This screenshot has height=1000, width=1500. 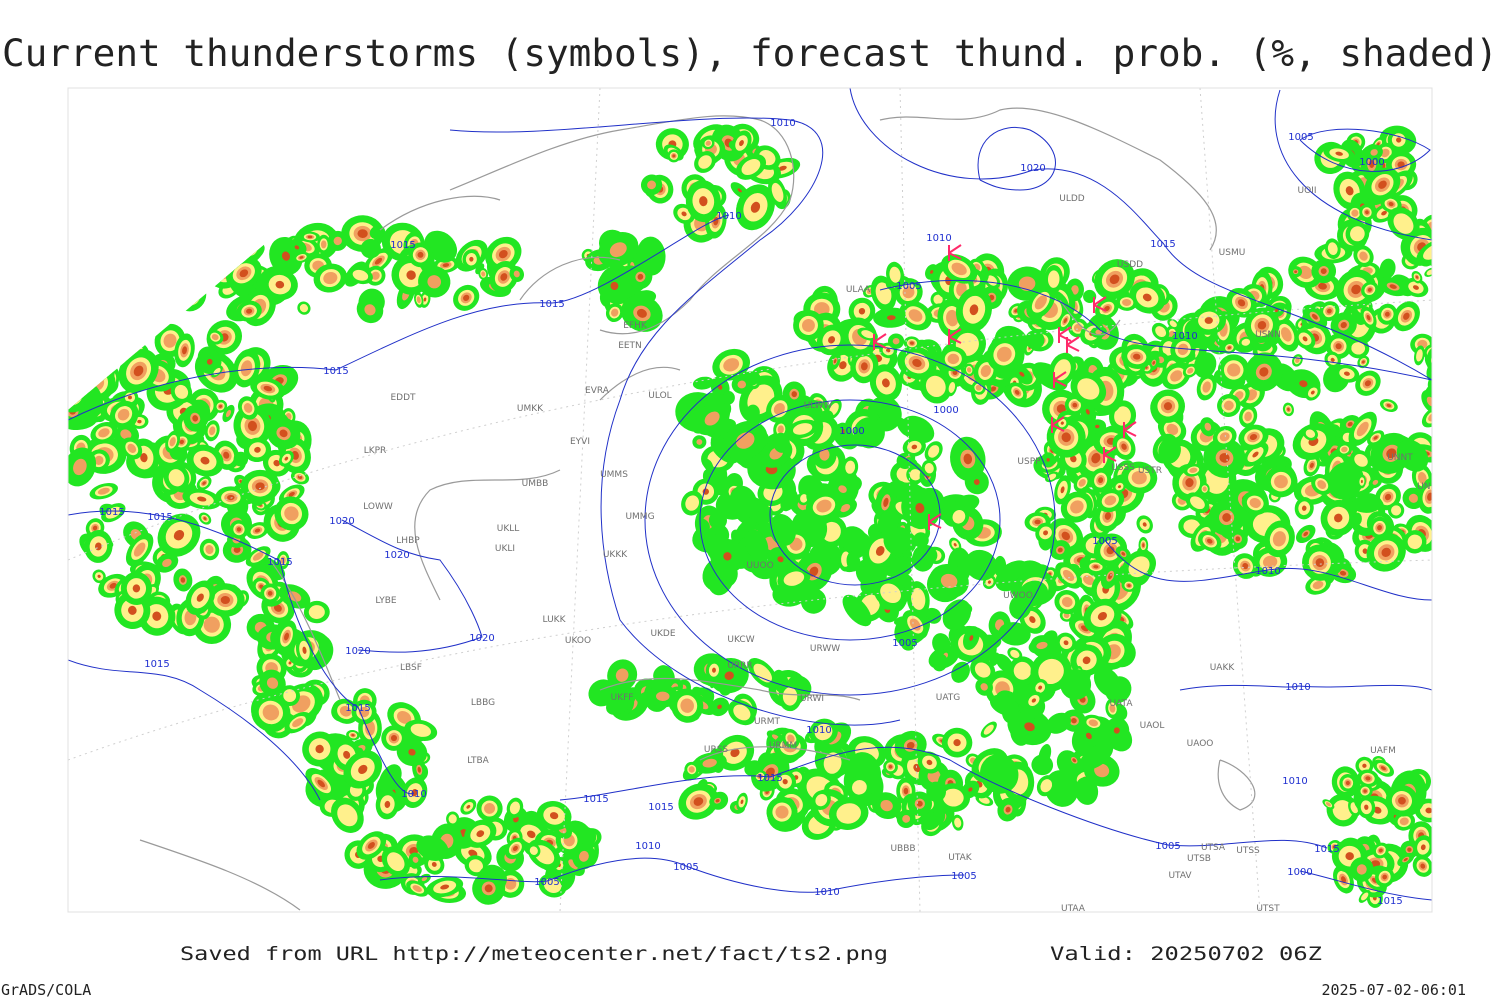 What do you see at coordinates (948, 698) in the screenshot?
I see `station-label: UATG` at bounding box center [948, 698].